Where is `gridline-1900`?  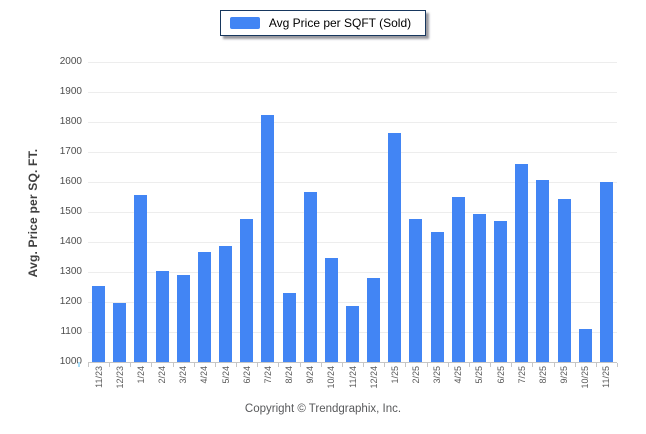 gridline-1900 is located at coordinates (352, 92).